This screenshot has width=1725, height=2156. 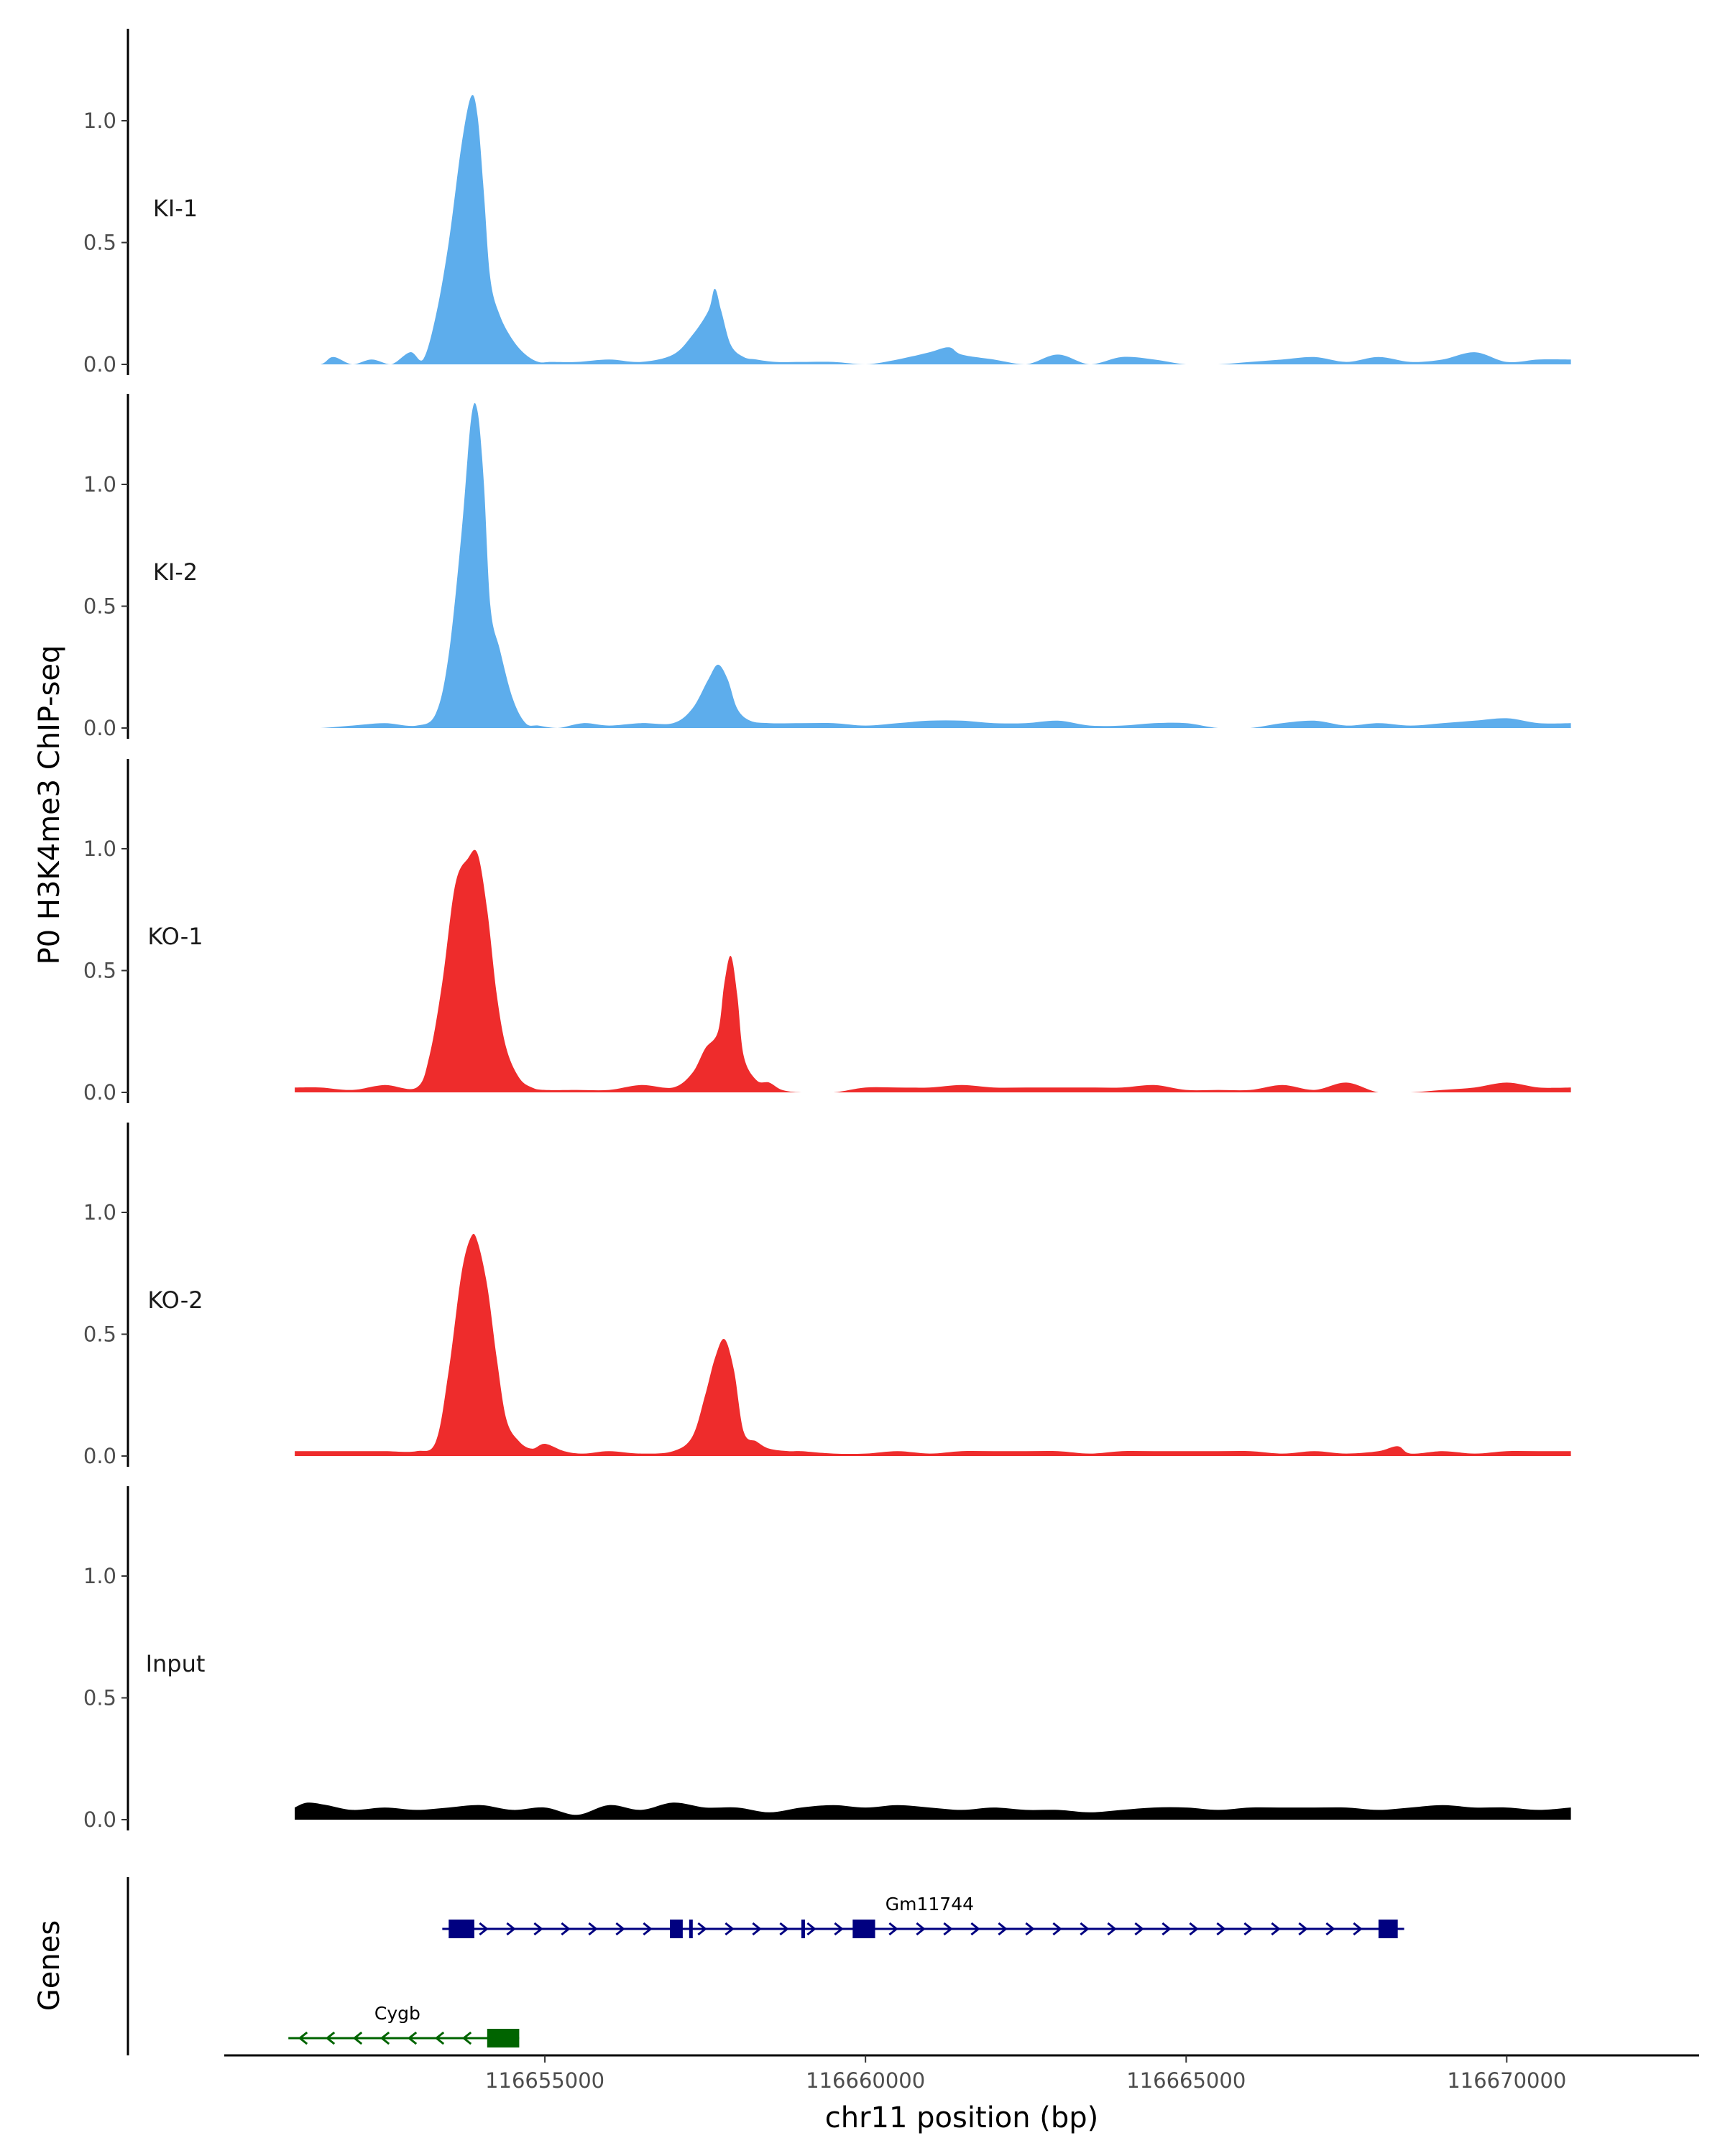 What do you see at coordinates (1186, 2080) in the screenshot?
I see `x-tick-label: 116665000` at bounding box center [1186, 2080].